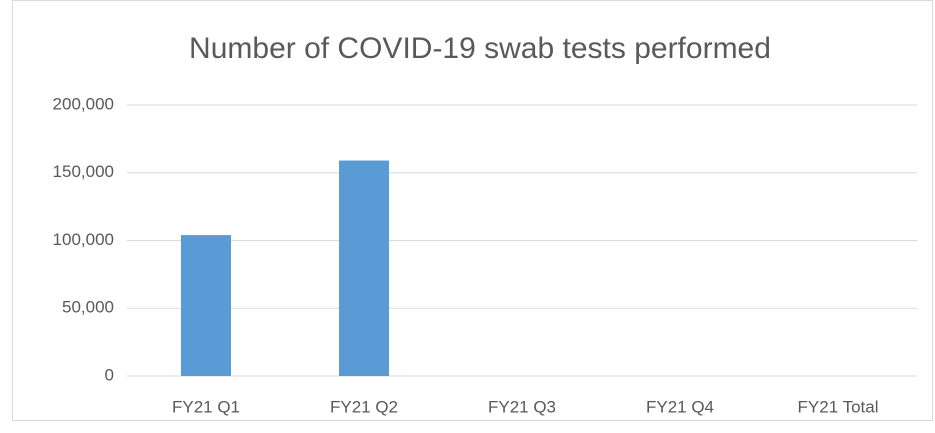 Image resolution: width=935 pixels, height=433 pixels. What do you see at coordinates (680, 406) in the screenshot?
I see `x-tick-label: FY21 Q4` at bounding box center [680, 406].